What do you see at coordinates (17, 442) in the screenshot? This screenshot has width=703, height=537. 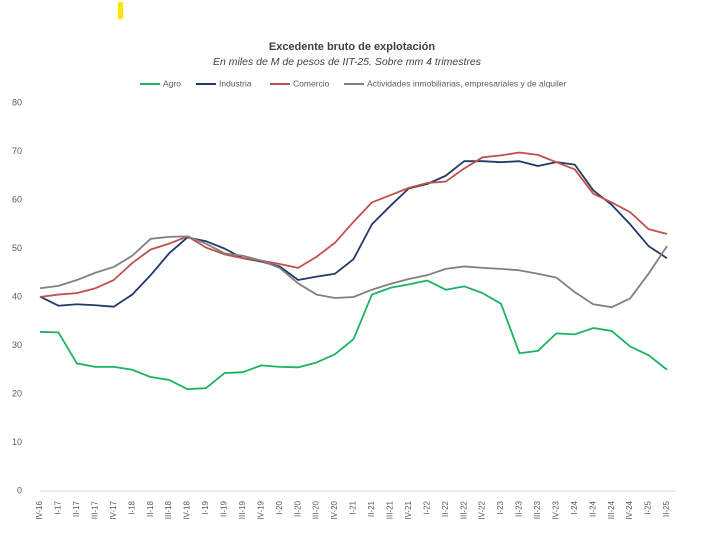 I see `y-tick-label: 10` at bounding box center [17, 442].